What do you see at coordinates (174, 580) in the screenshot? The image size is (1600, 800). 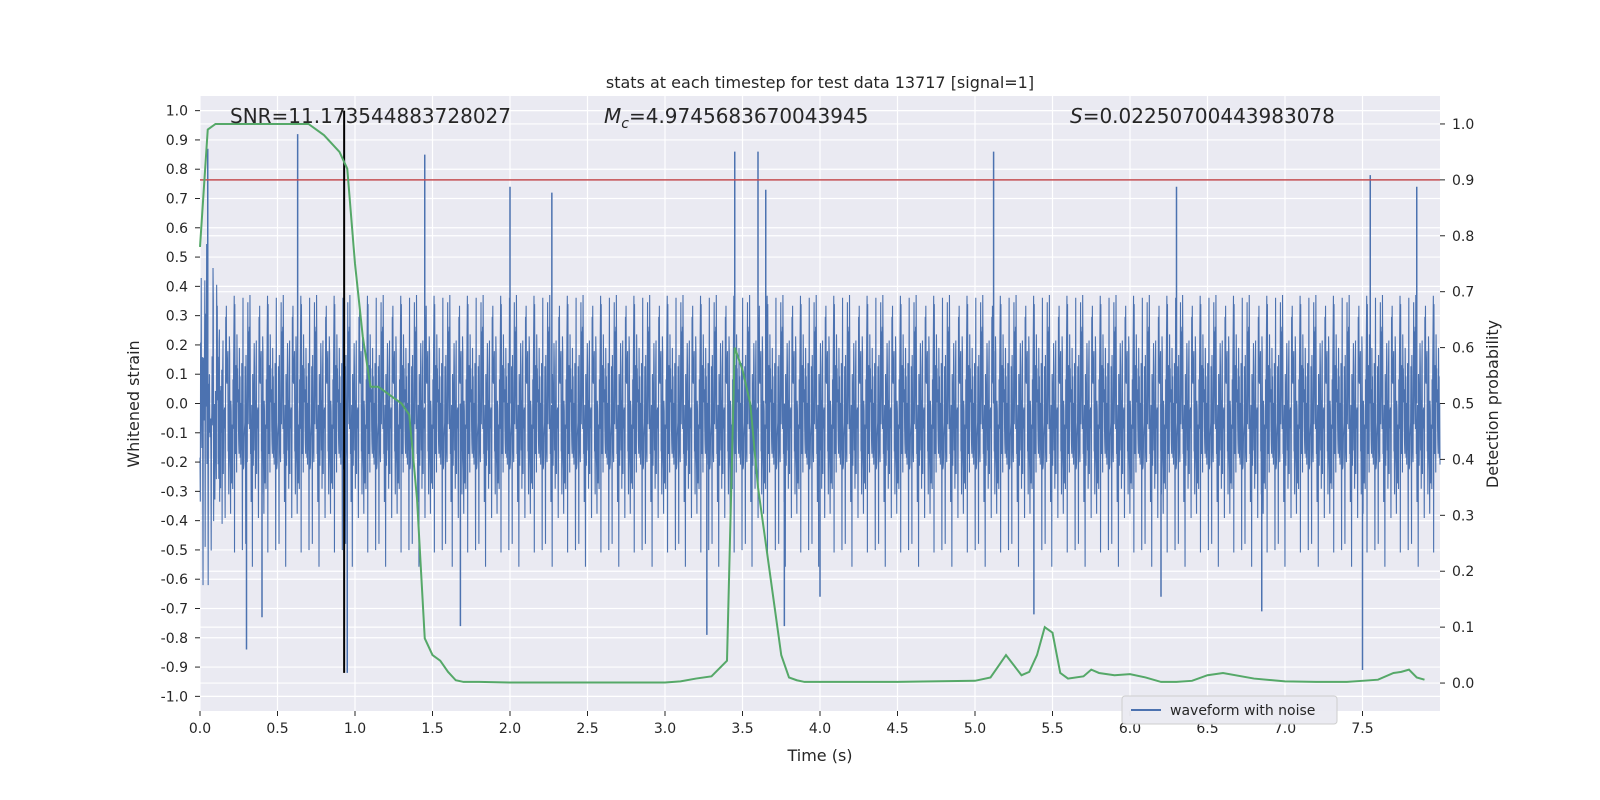 I see `y-tick-label-left: -0.6` at bounding box center [174, 580].